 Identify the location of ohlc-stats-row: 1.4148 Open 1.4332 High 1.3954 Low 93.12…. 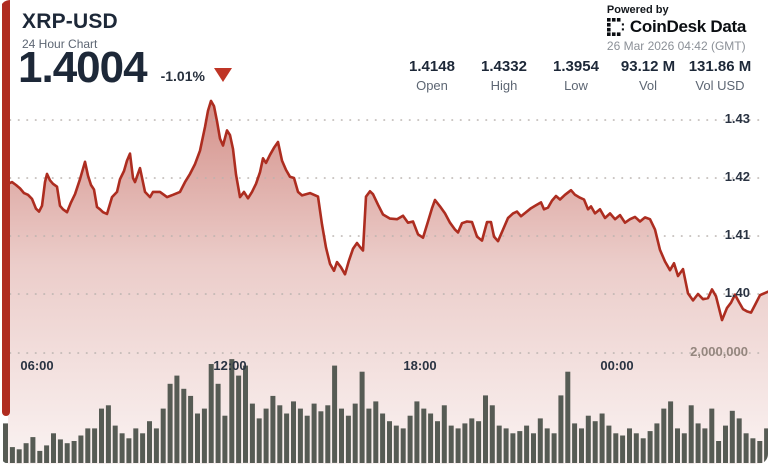
(576, 75).